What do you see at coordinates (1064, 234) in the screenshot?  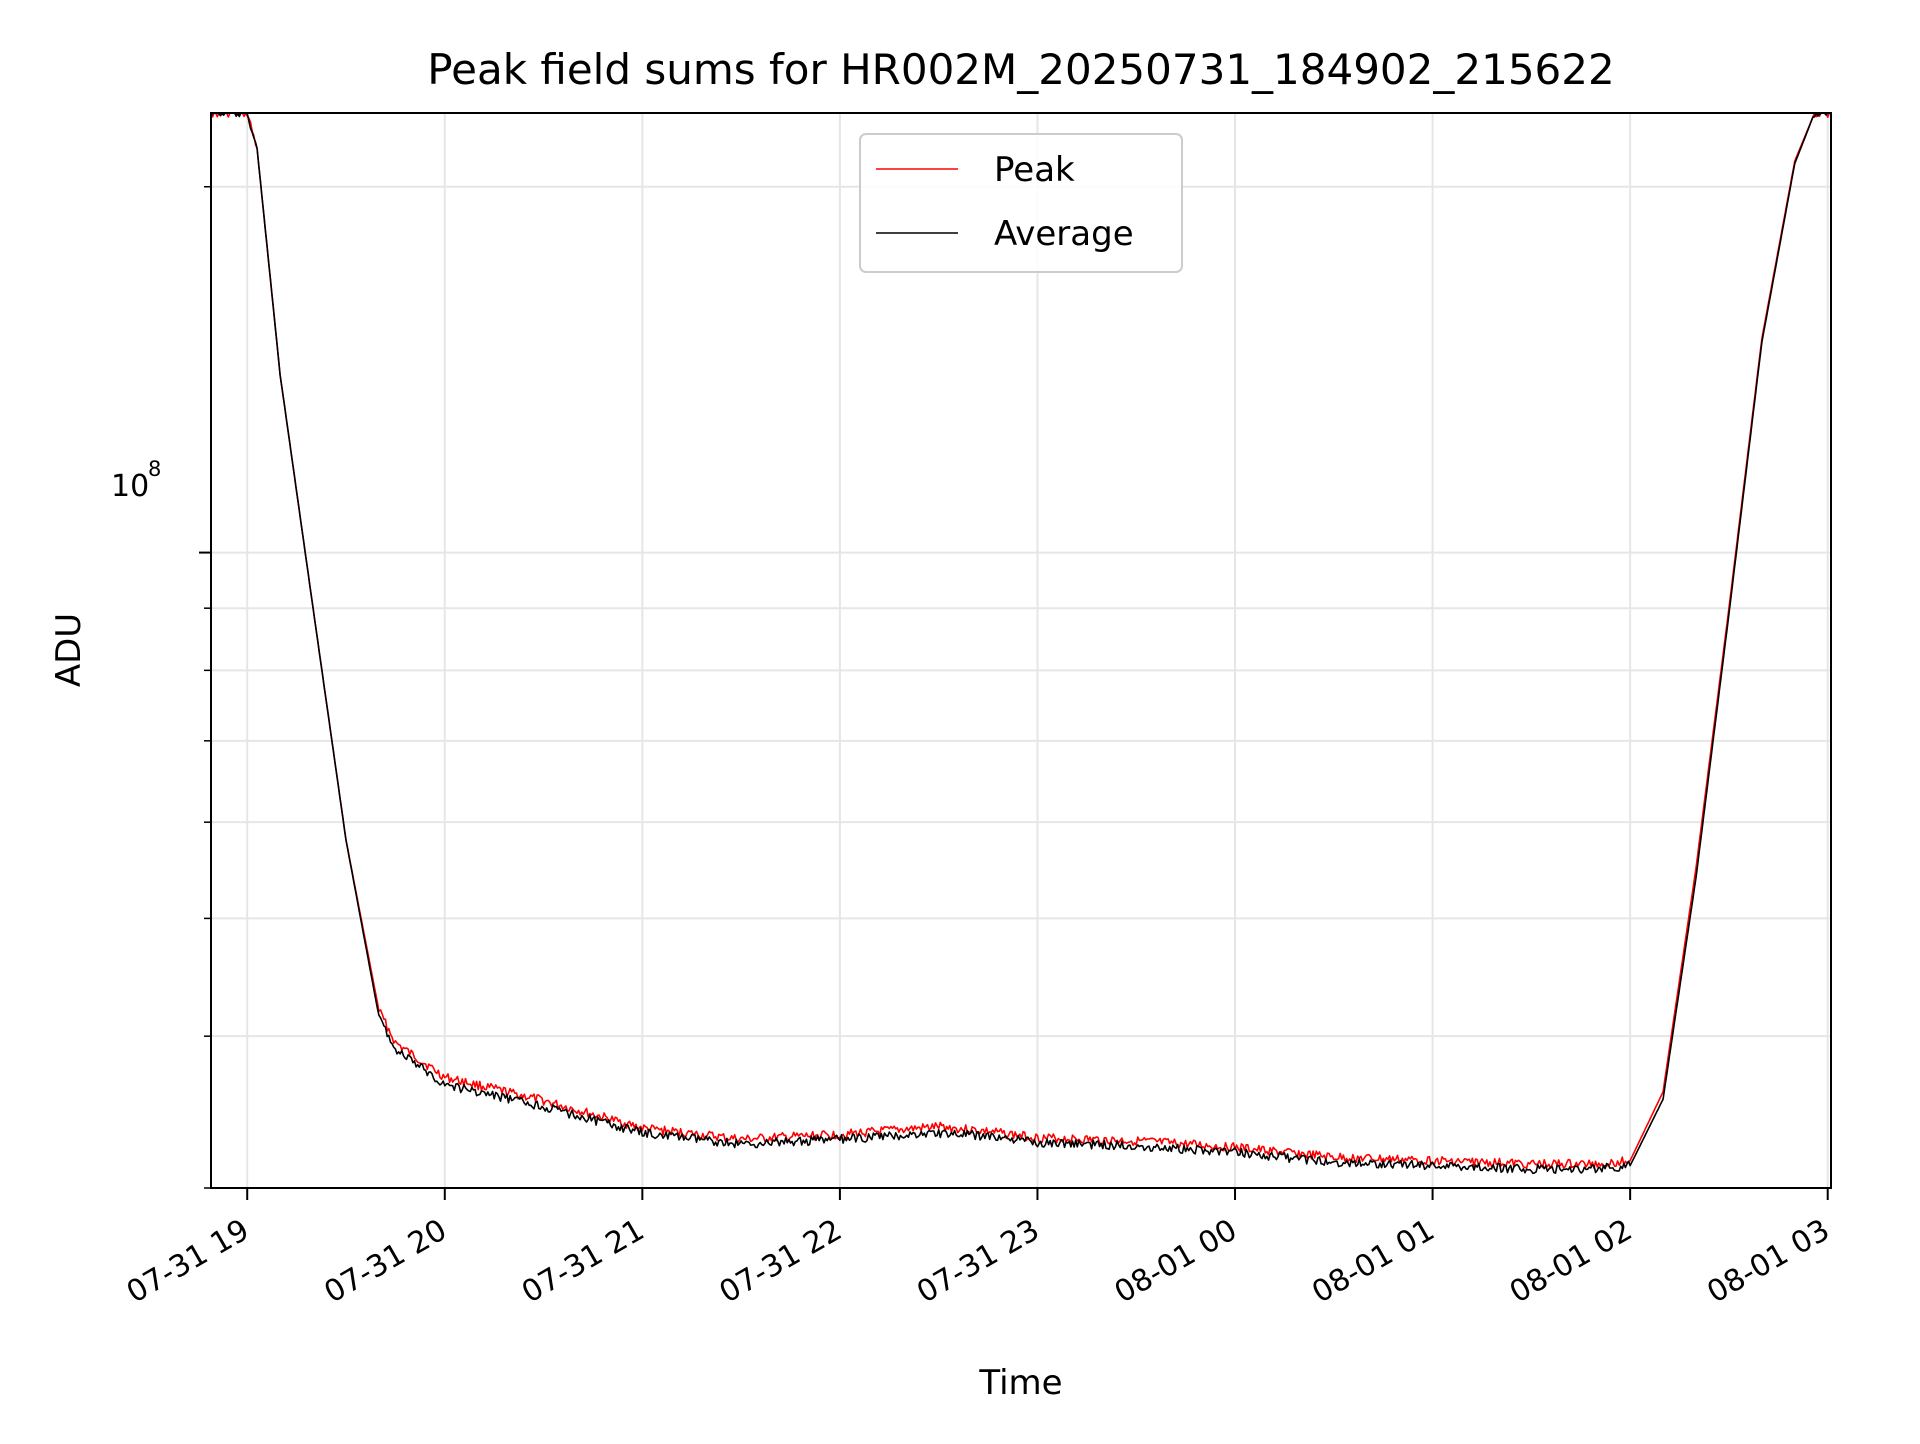 I see `legend-label-average: Average` at bounding box center [1064, 234].